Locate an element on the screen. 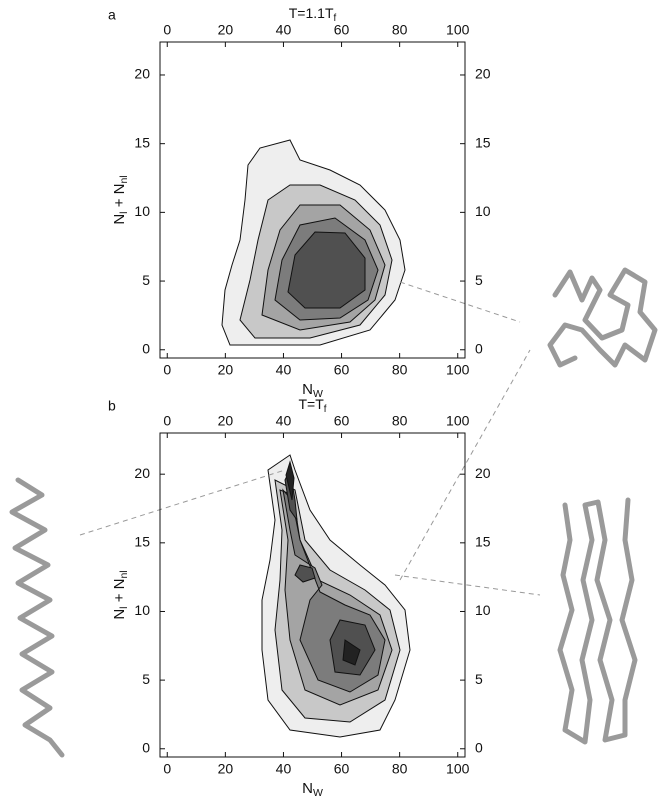 This screenshot has width=660, height=805. panel-label: b is located at coordinates (112, 406).